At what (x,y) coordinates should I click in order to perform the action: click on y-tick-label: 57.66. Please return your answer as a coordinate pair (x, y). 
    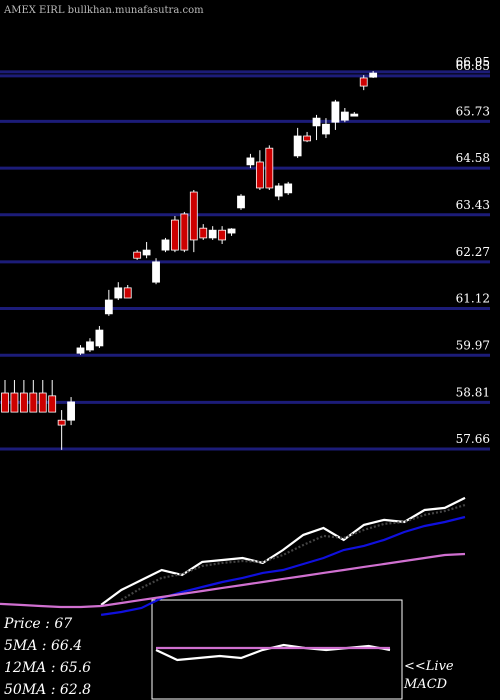
    Looking at the image, I should click on (473, 439).